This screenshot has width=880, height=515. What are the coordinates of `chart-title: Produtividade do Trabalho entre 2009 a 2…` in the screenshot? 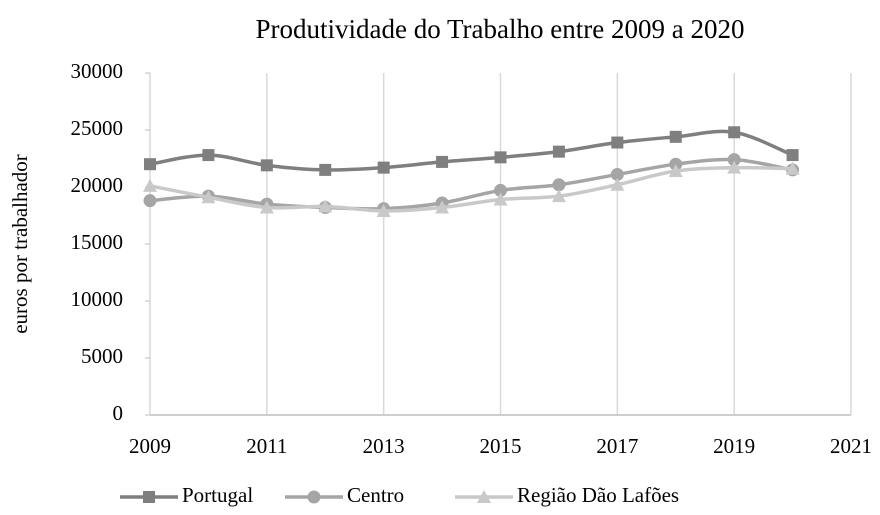 It's located at (500, 29).